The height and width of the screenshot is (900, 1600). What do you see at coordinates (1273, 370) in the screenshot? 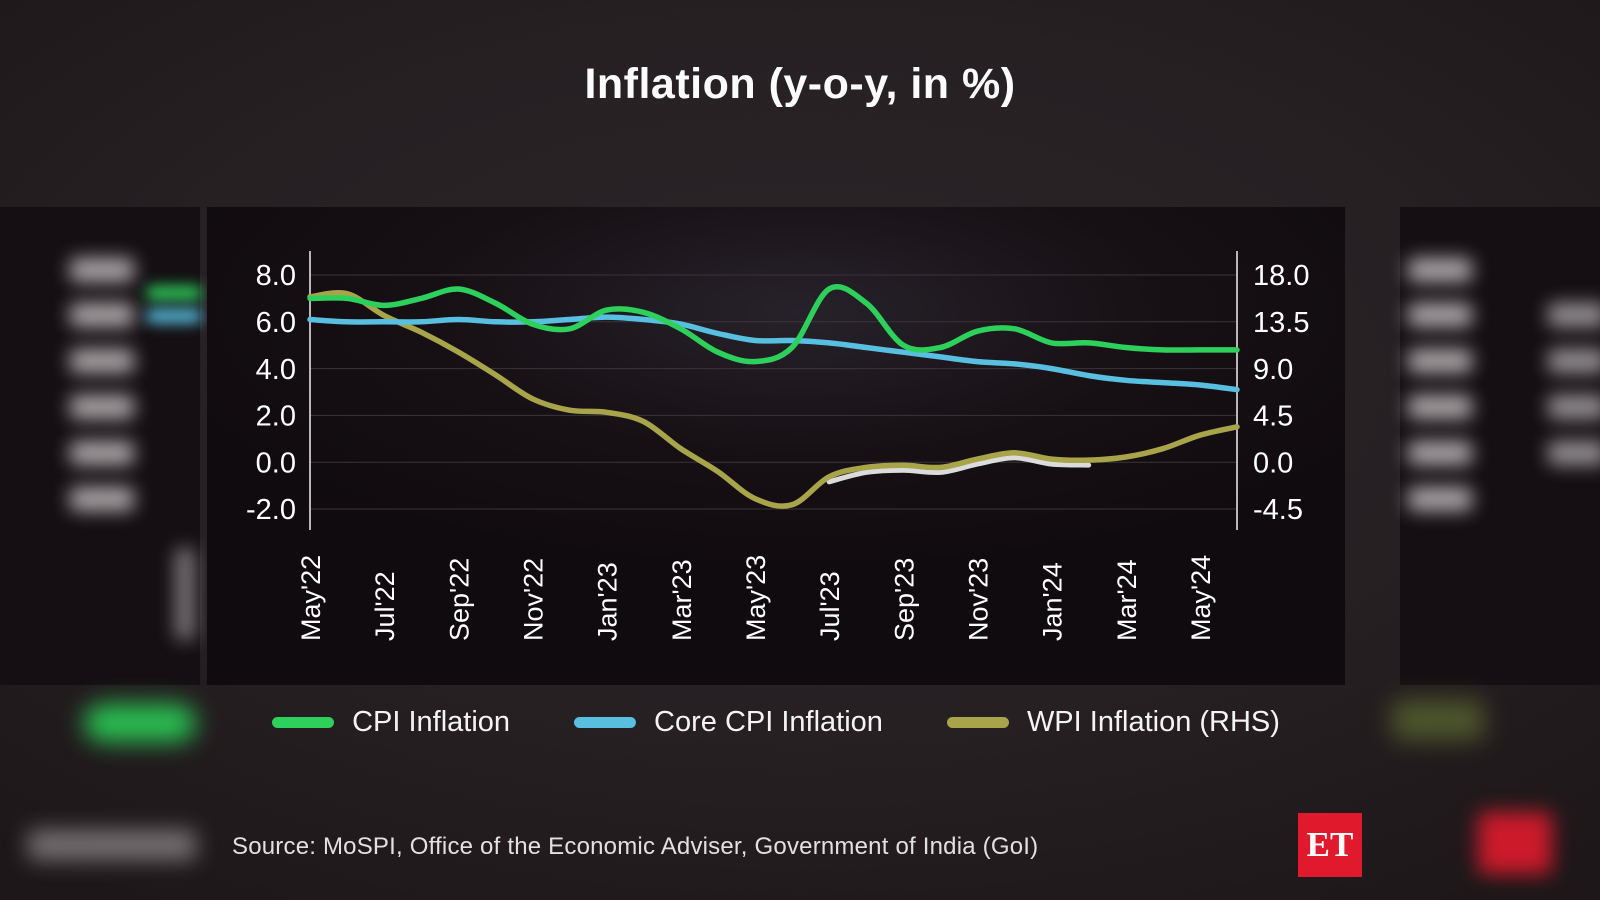
I see `svg-text: 9.0` at bounding box center [1273, 370].